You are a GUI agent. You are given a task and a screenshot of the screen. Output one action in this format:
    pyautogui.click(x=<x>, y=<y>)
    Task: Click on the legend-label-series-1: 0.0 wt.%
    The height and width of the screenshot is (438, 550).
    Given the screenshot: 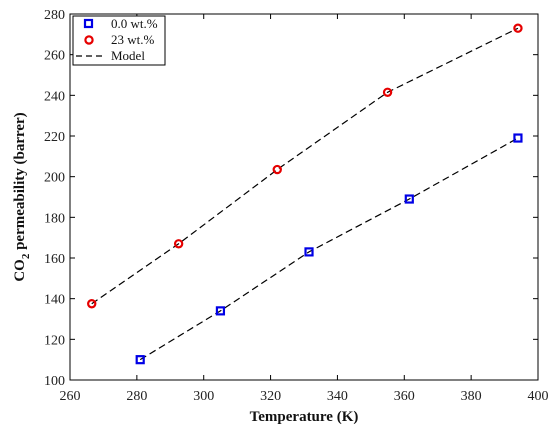 What is the action you would take?
    pyautogui.click(x=134, y=23)
    